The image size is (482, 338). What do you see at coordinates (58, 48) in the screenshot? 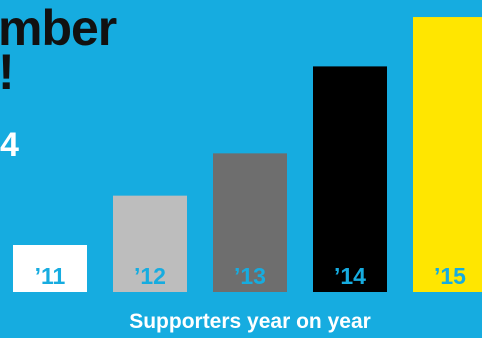
I see `headline: mber !` at bounding box center [58, 48].